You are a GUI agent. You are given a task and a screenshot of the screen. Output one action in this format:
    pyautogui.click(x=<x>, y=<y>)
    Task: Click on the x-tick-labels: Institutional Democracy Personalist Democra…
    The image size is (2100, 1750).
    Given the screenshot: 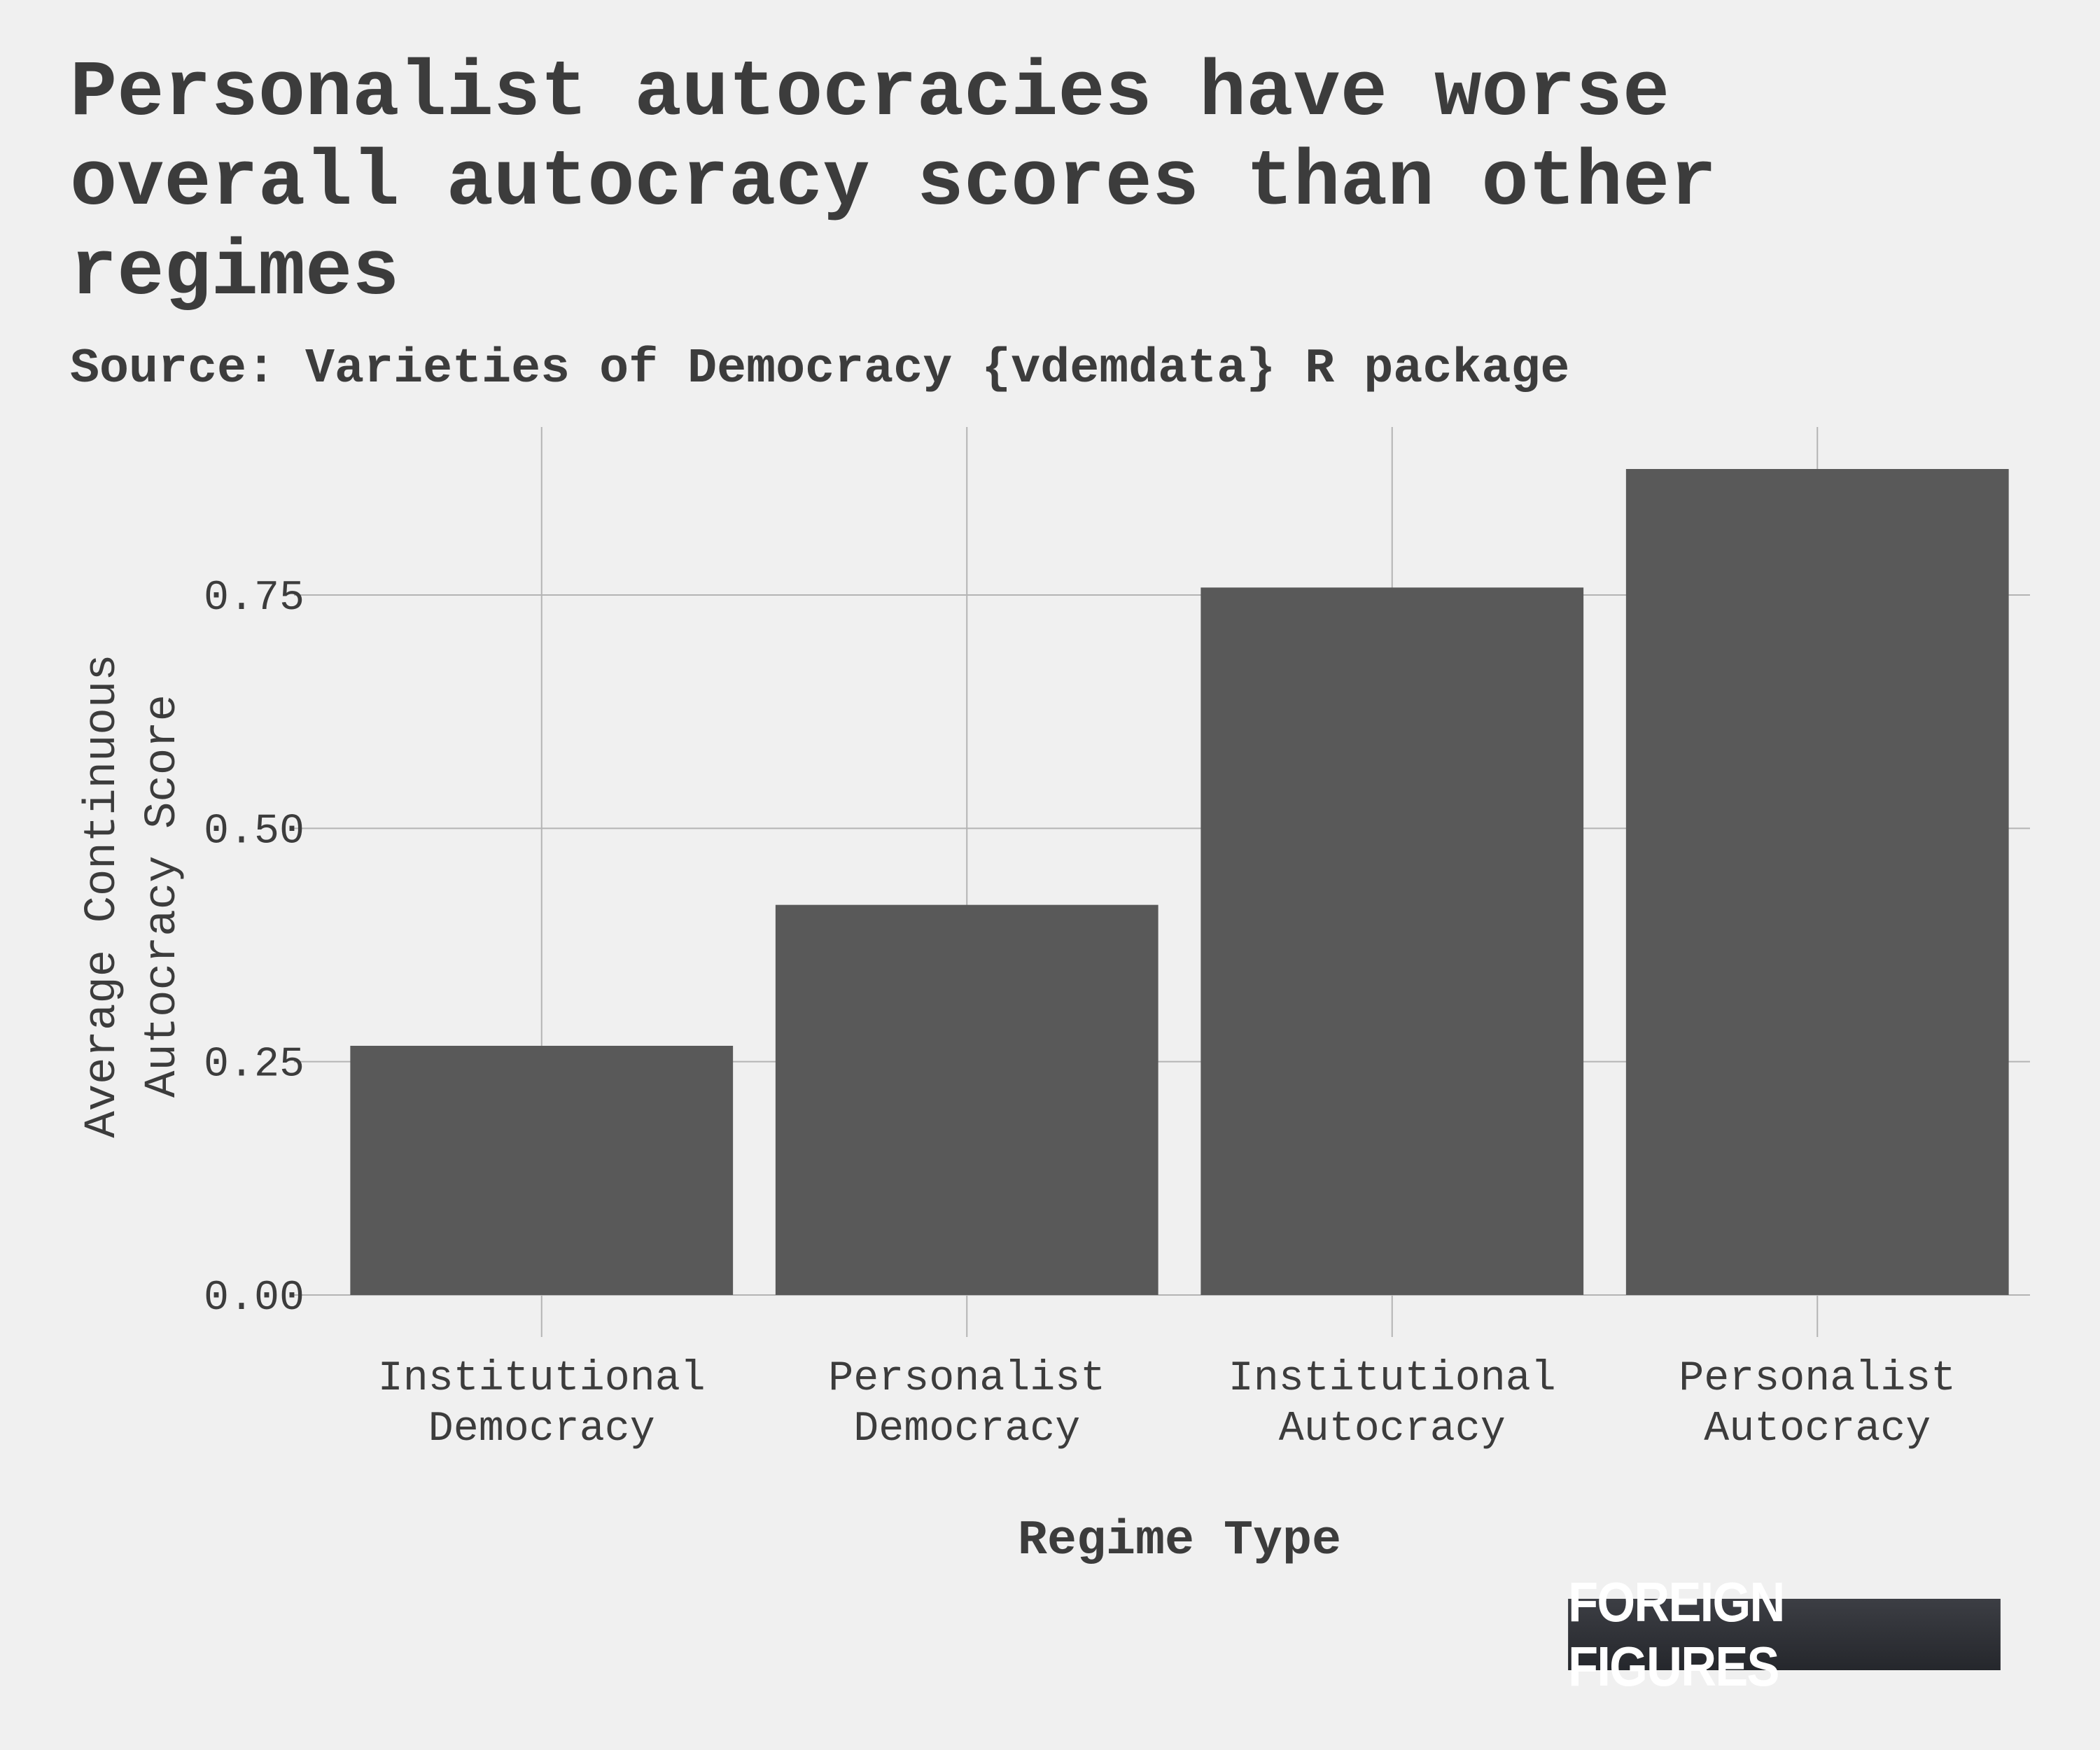 What is the action you would take?
    pyautogui.click(x=1167, y=1404)
    